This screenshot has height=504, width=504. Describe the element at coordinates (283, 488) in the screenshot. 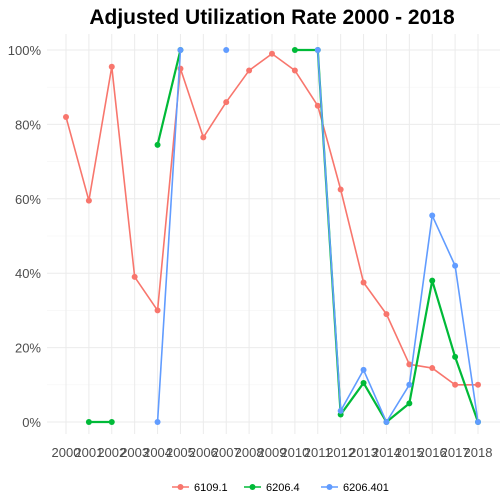

I see `legend-label: 6206.4` at that location.